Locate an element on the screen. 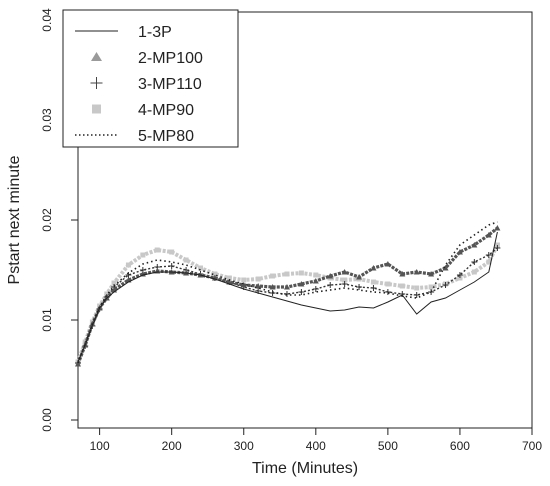  legend-label: 2-MP100 is located at coordinates (170, 58).